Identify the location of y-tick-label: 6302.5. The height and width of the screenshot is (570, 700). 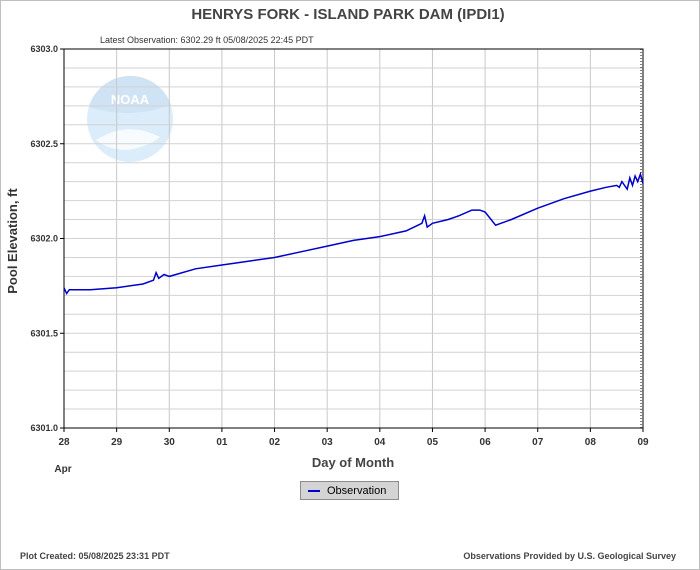
(44, 144).